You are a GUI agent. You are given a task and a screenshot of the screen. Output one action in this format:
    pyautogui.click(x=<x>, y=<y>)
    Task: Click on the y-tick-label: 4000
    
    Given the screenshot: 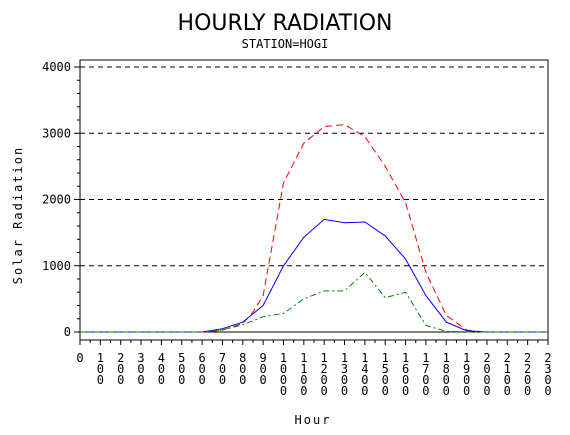 What is the action you would take?
    pyautogui.click(x=56, y=67)
    